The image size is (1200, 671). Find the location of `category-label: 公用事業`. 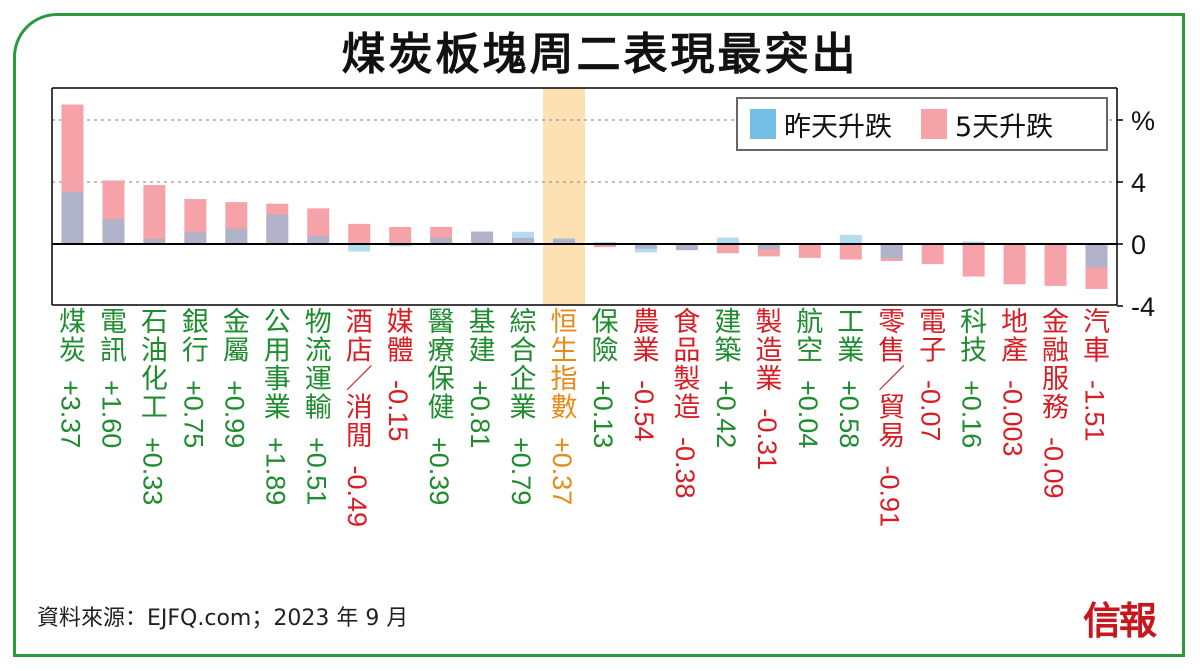

category-label: 公用事業 is located at coordinates (277, 365).